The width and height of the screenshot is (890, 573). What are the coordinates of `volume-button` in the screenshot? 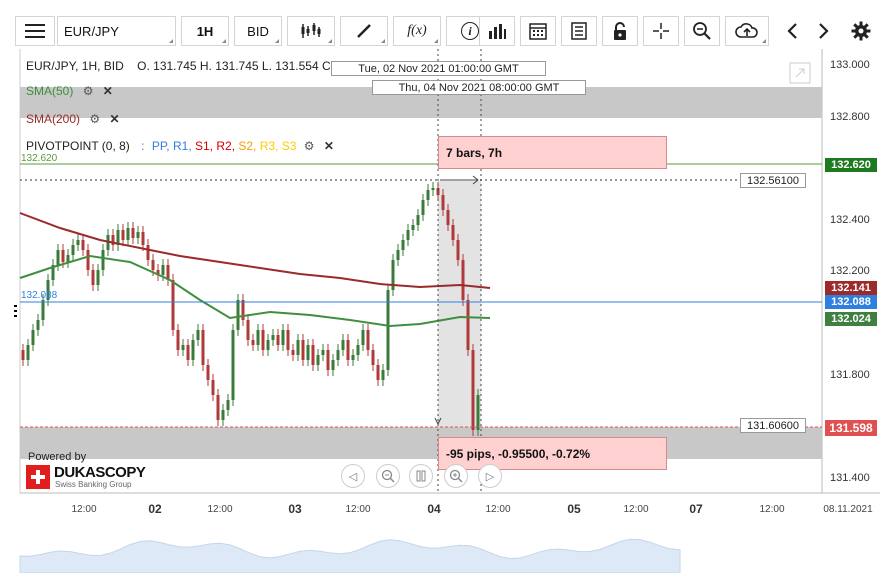 It's located at (497, 31).